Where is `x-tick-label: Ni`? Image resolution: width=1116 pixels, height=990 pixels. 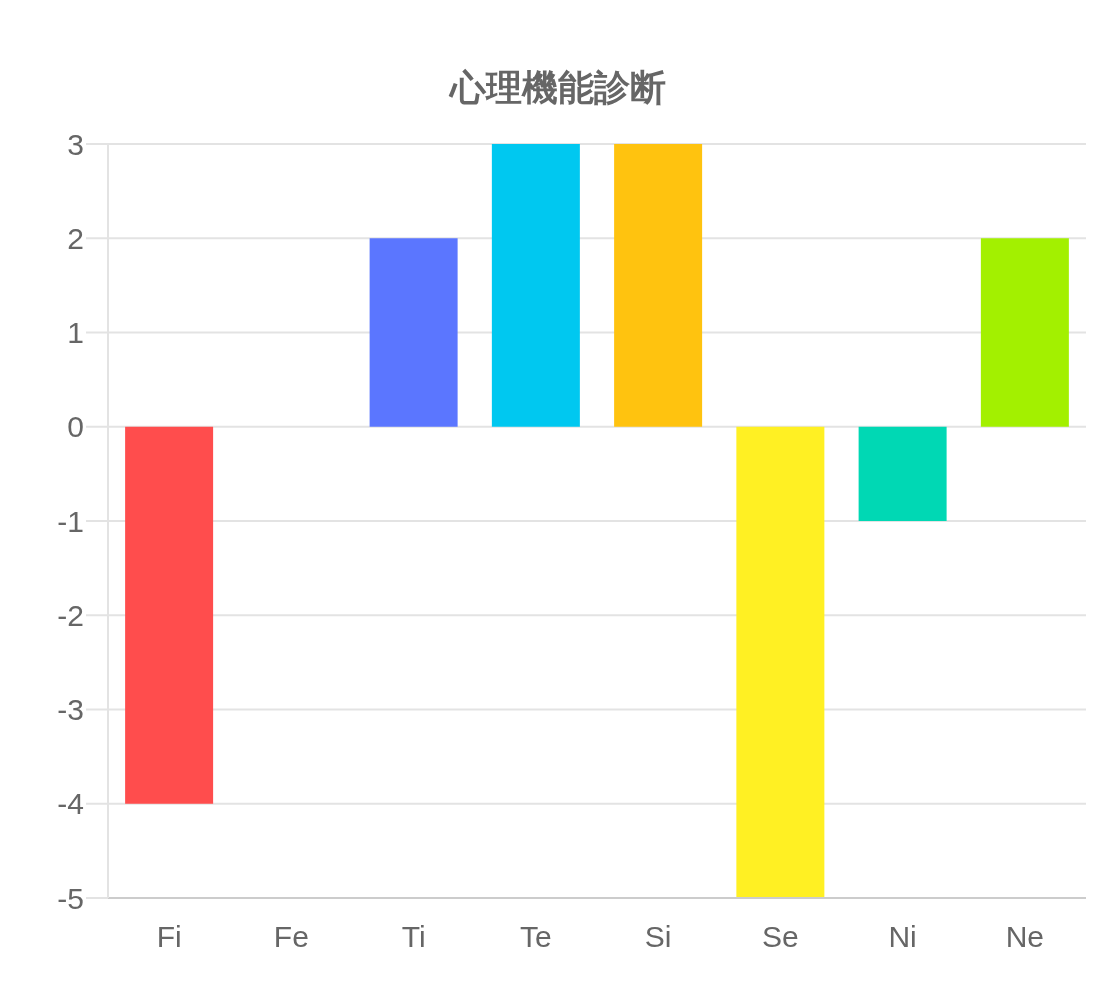 x-tick-label: Ni is located at coordinates (902, 937).